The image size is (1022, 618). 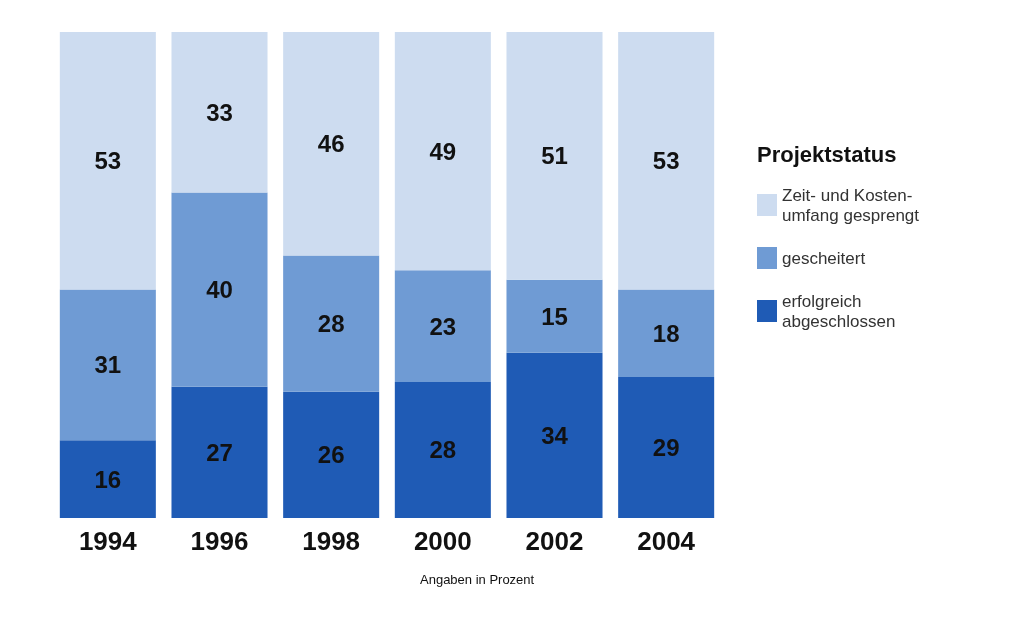 I want to click on data-label: 27, so click(x=219, y=452).